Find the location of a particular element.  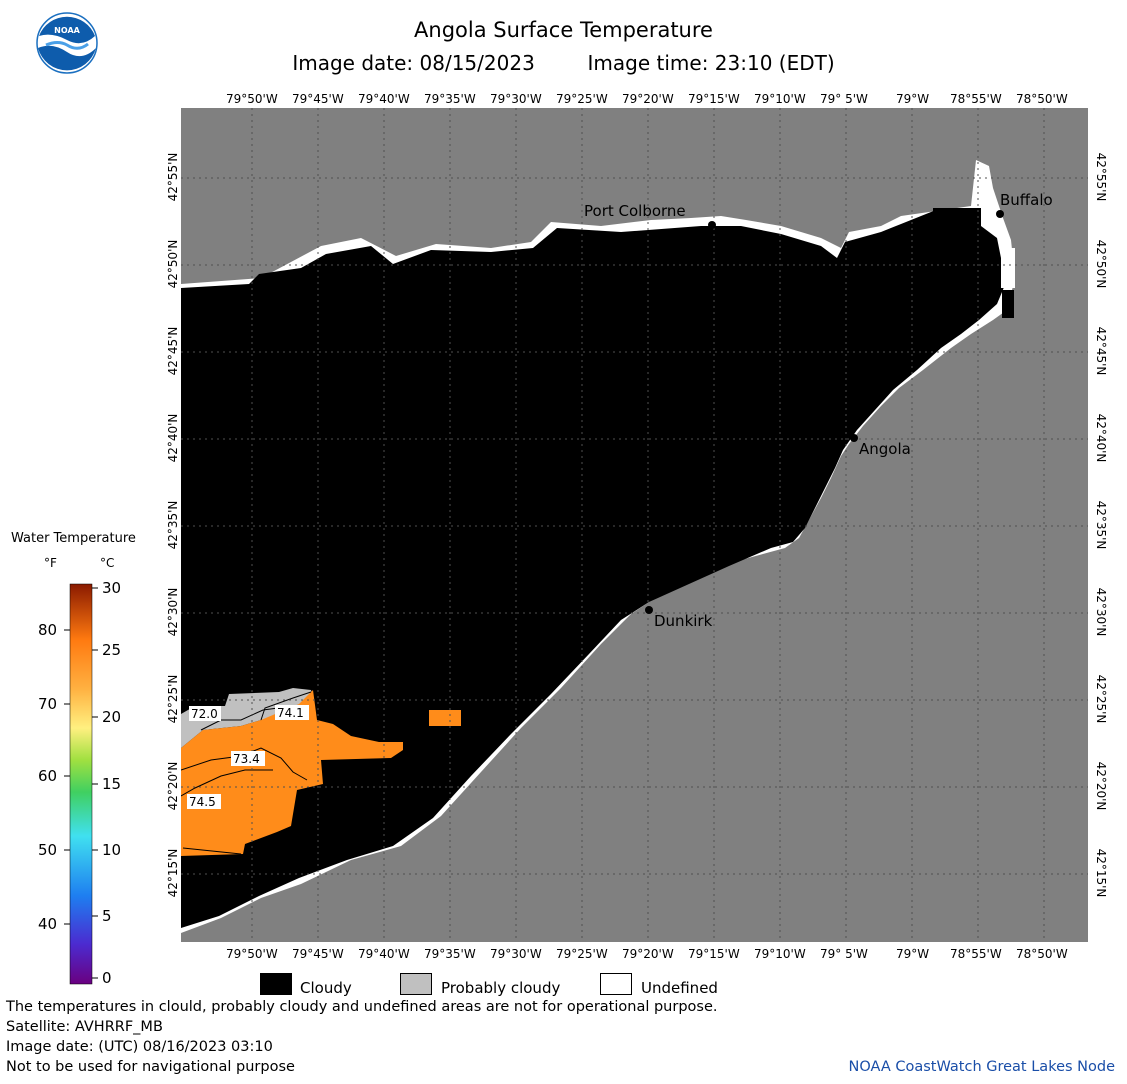

lon-tick-bottom: 79°15'W is located at coordinates (714, 954).